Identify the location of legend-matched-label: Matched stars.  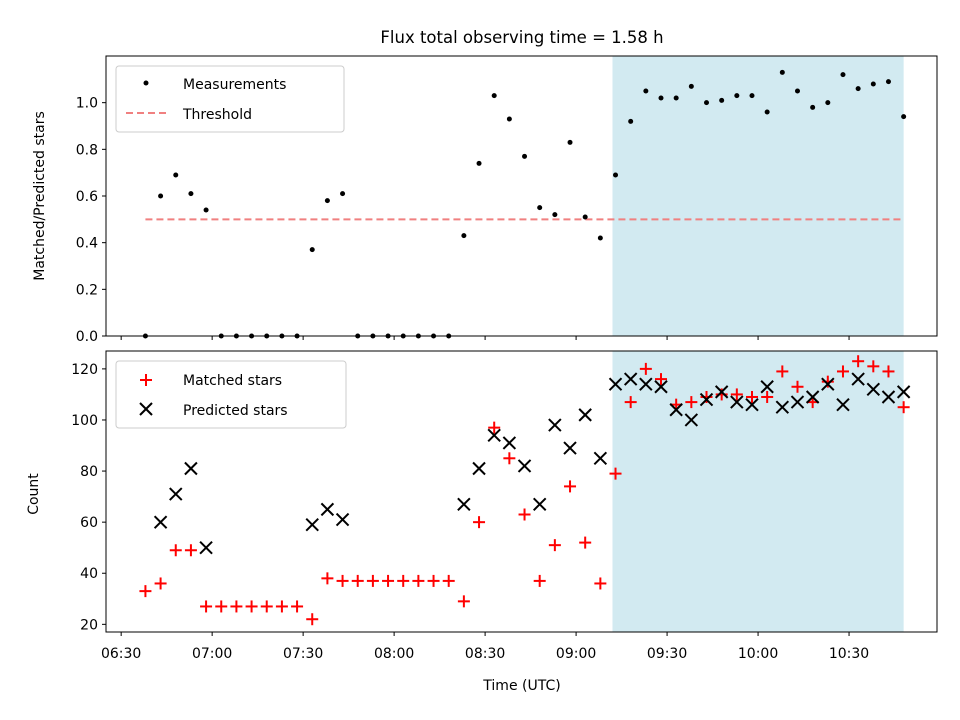
(232, 381).